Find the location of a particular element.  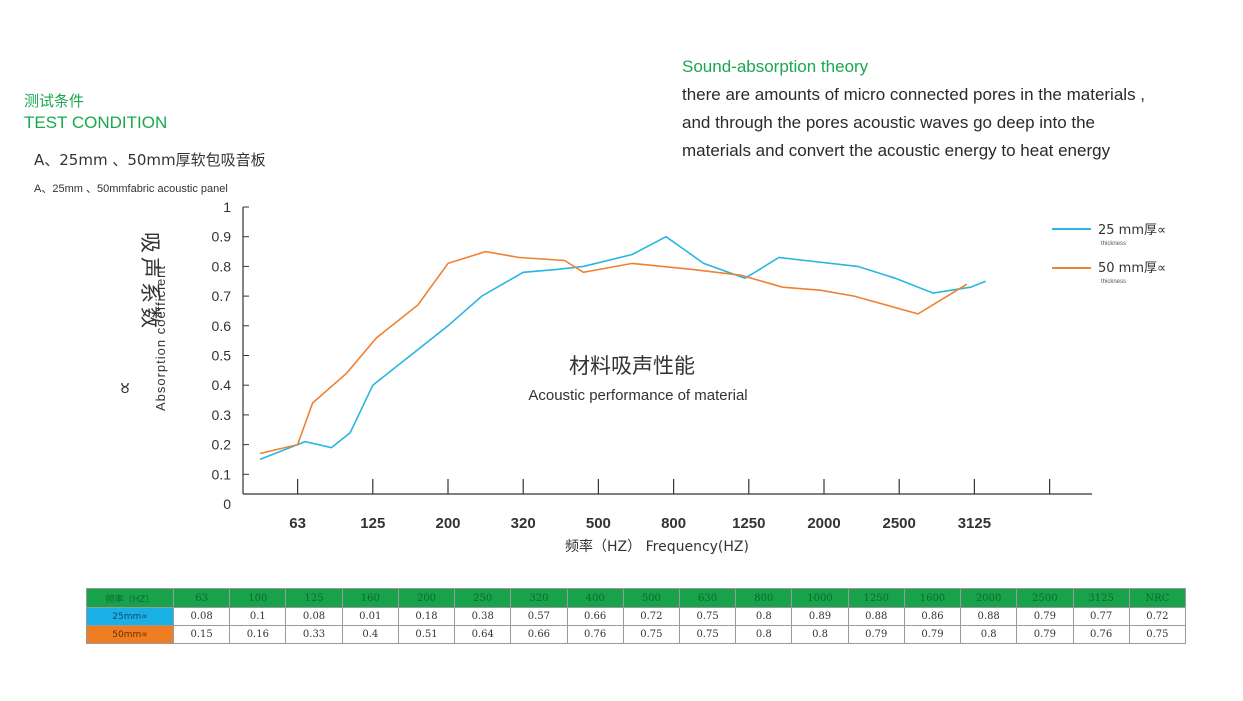

y-tick-label: 0.3 is located at coordinates (222, 415).